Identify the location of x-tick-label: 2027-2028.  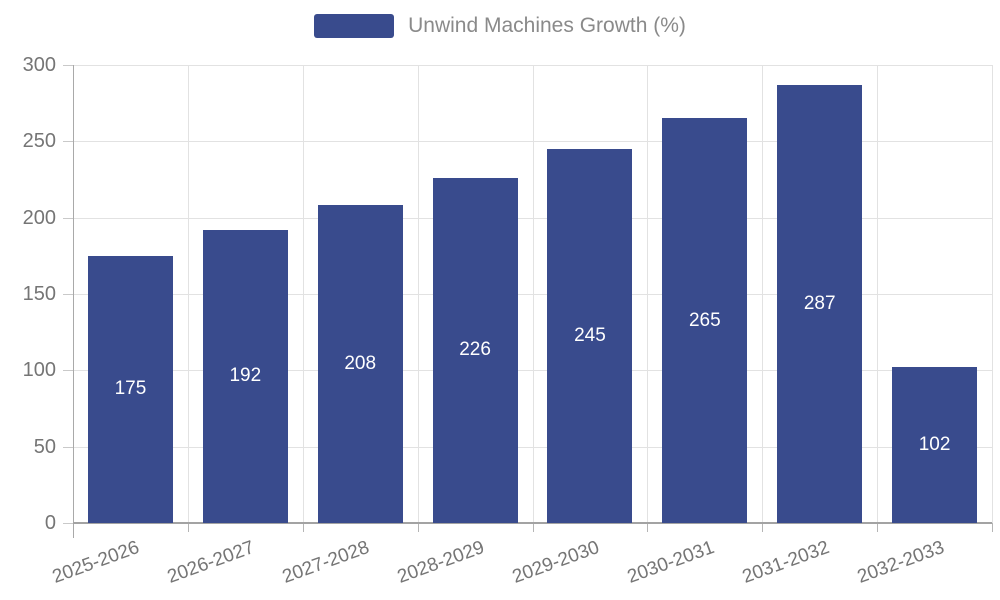
(326, 562).